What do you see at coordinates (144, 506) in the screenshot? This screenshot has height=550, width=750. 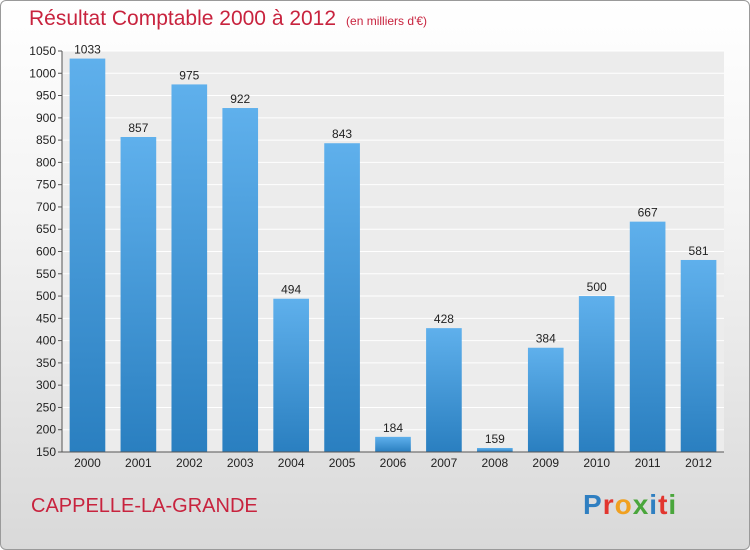 I see `place-name: CAPPELLE-LA-GRANDE` at bounding box center [144, 506].